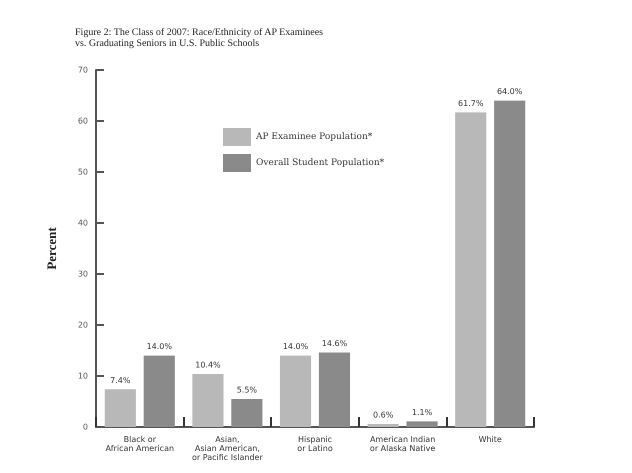 Image resolution: width=632 pixels, height=473 pixels. I want to click on data-label: 1.1%, so click(422, 412).